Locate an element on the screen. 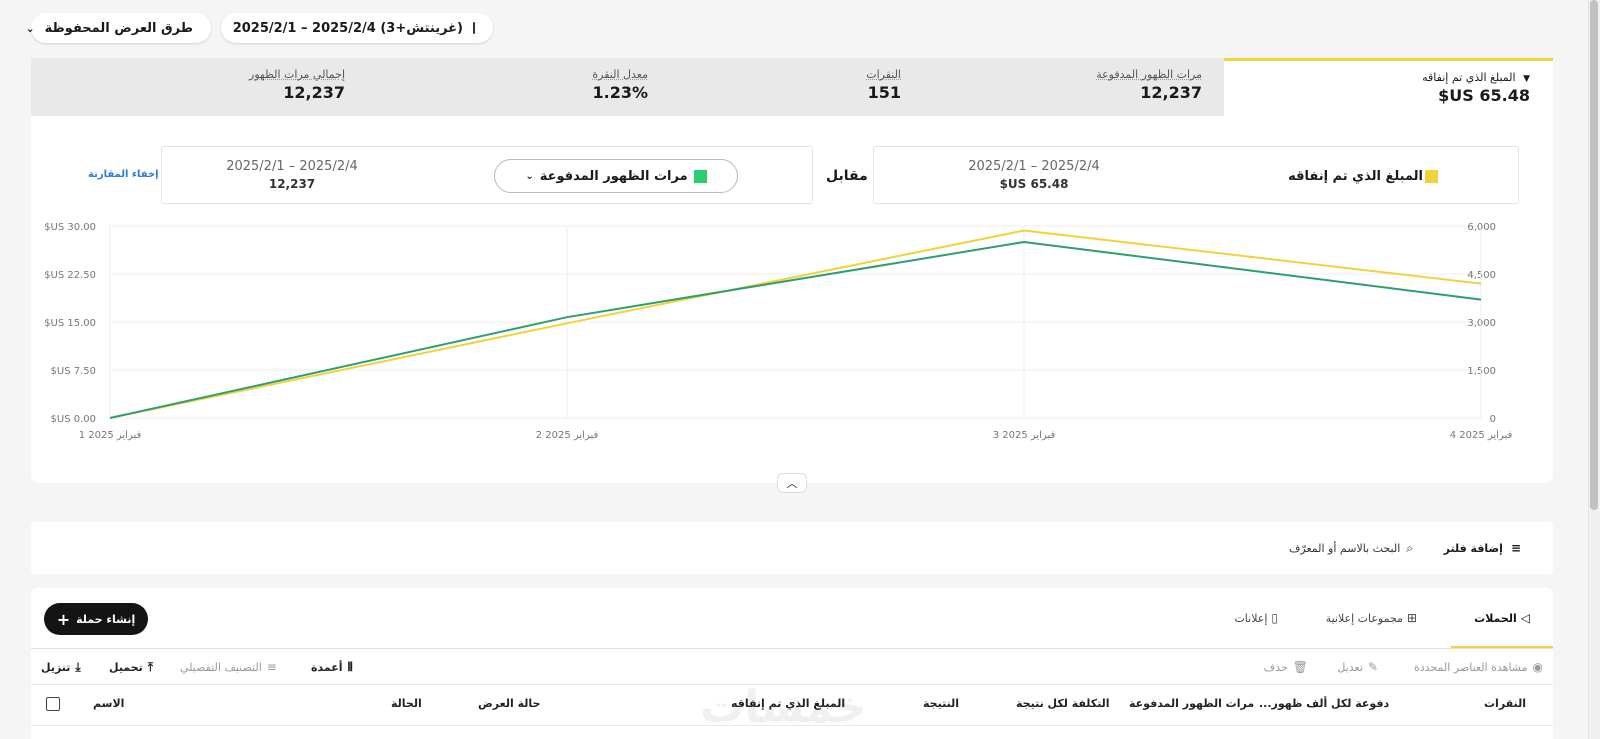  watermark-logo: خمسات is located at coordinates (783, 707).